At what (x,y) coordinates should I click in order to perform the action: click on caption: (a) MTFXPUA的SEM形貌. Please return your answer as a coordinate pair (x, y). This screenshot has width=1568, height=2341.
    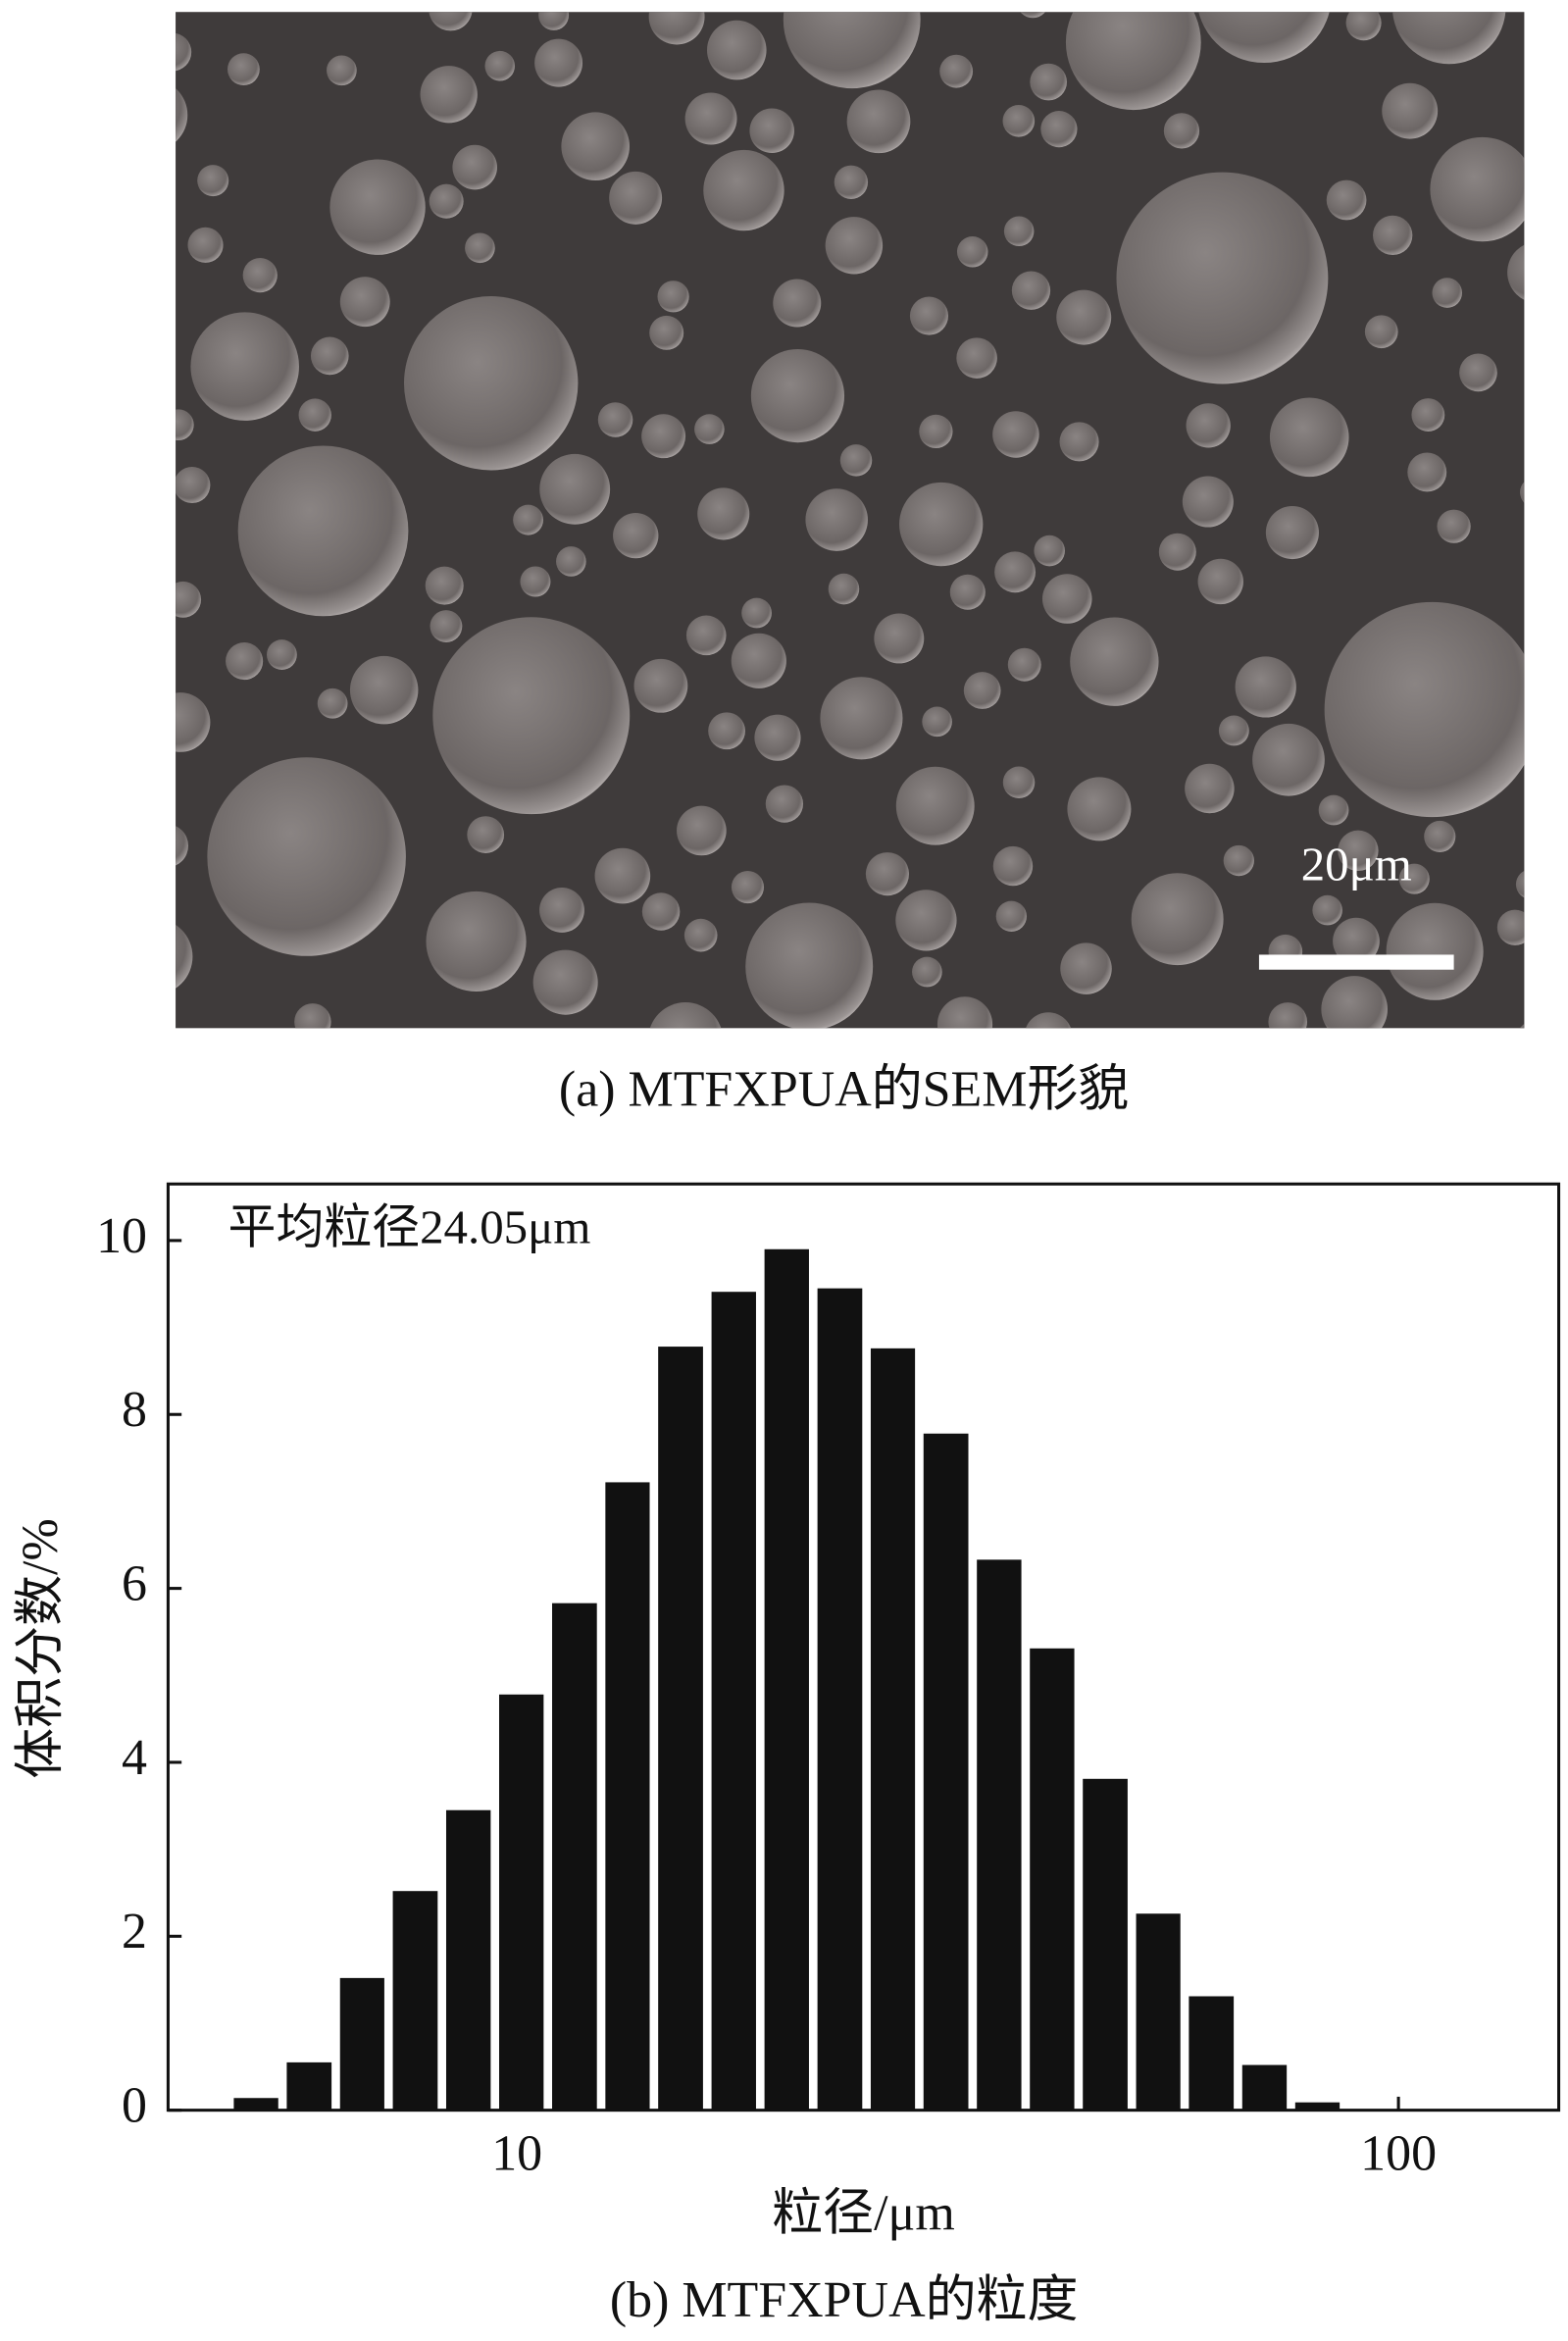
    Looking at the image, I should click on (844, 1089).